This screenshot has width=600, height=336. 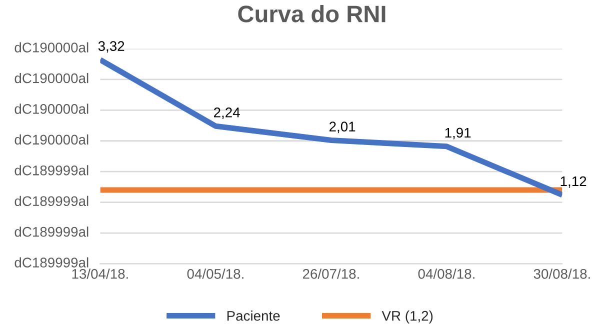 I want to click on data-label: 2,01, so click(x=342, y=128).